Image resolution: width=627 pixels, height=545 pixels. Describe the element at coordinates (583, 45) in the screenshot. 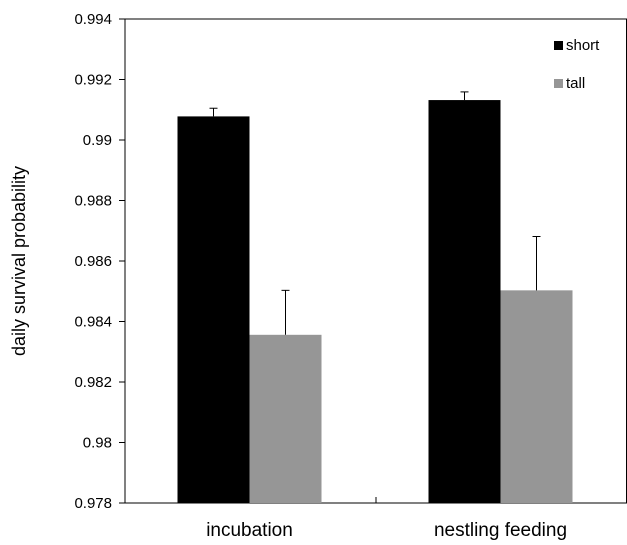

I see `legend-label-short: short` at that location.